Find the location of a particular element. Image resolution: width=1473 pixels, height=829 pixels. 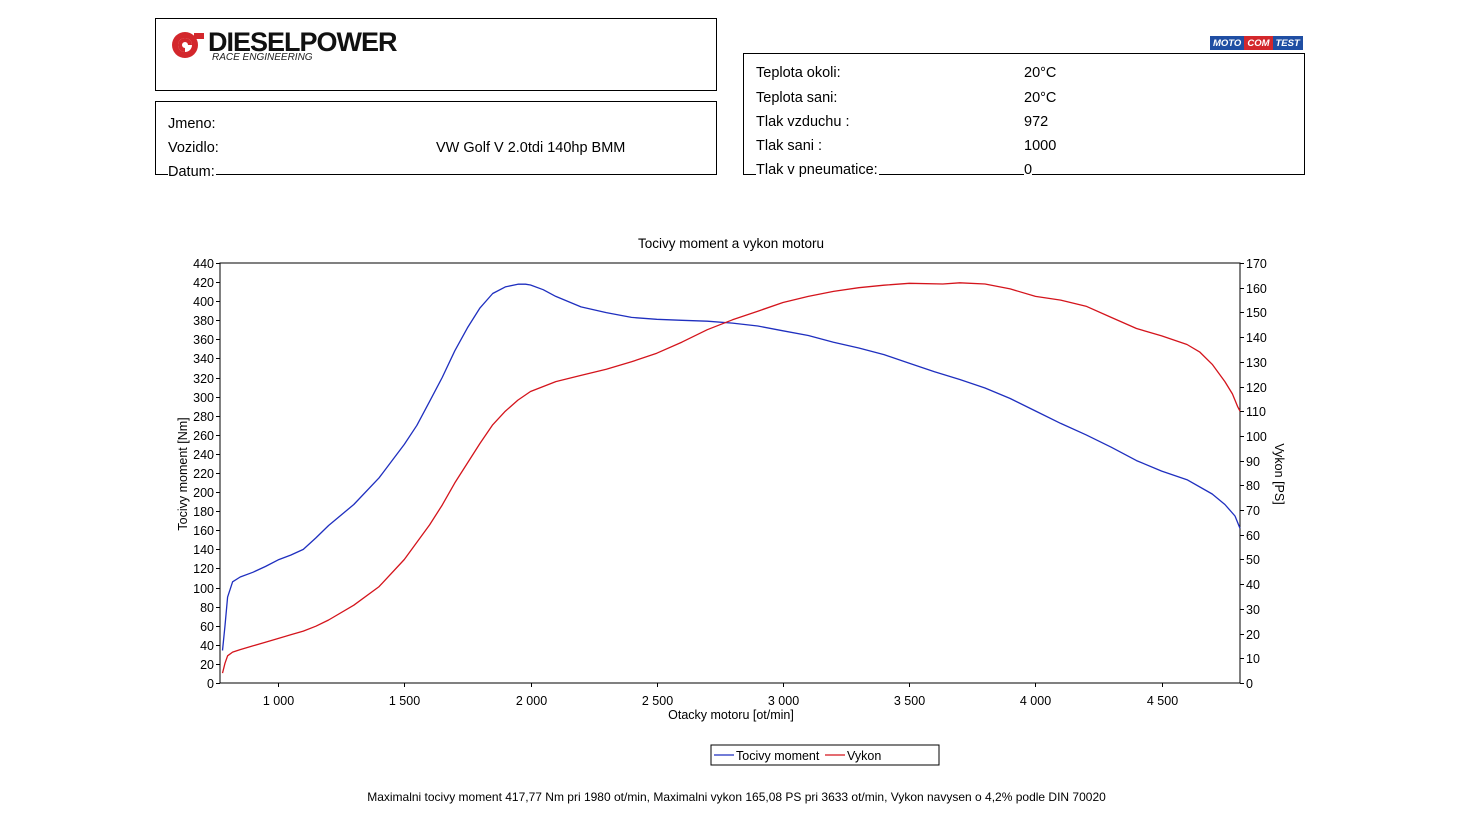

y-tick-label: 100 is located at coordinates (203, 589).